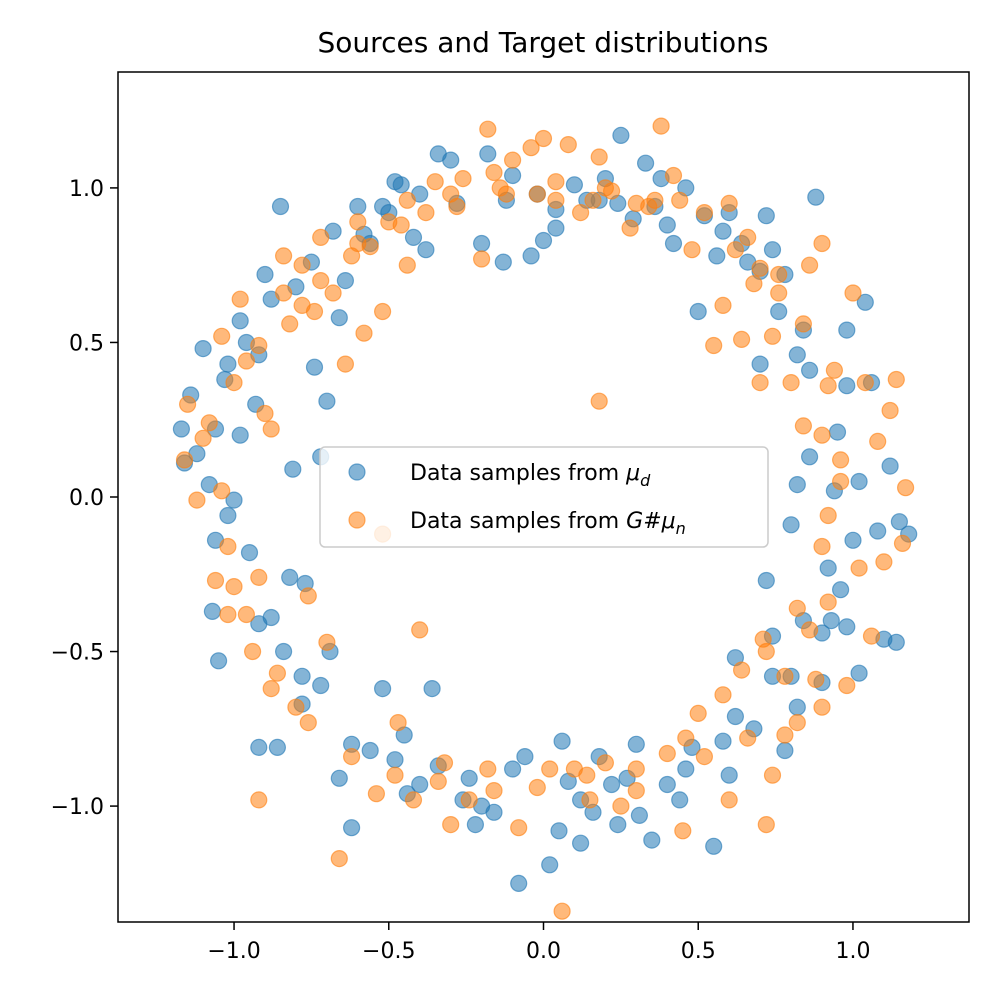 This screenshot has height=1000, width=1000. I want to click on x-tick-label: 0.0, so click(543, 951).